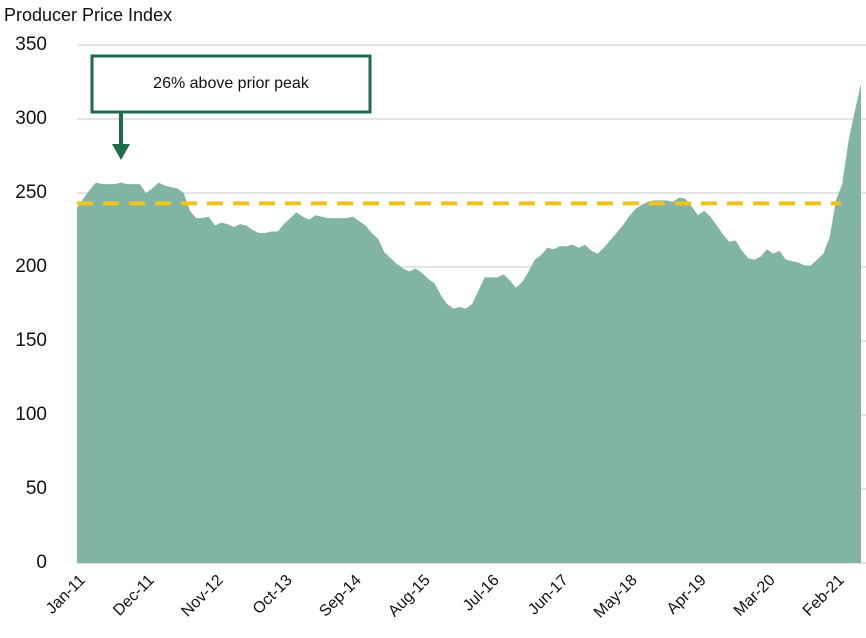 The image size is (866, 638). I want to click on y-tick-label: 0, so click(41, 562).